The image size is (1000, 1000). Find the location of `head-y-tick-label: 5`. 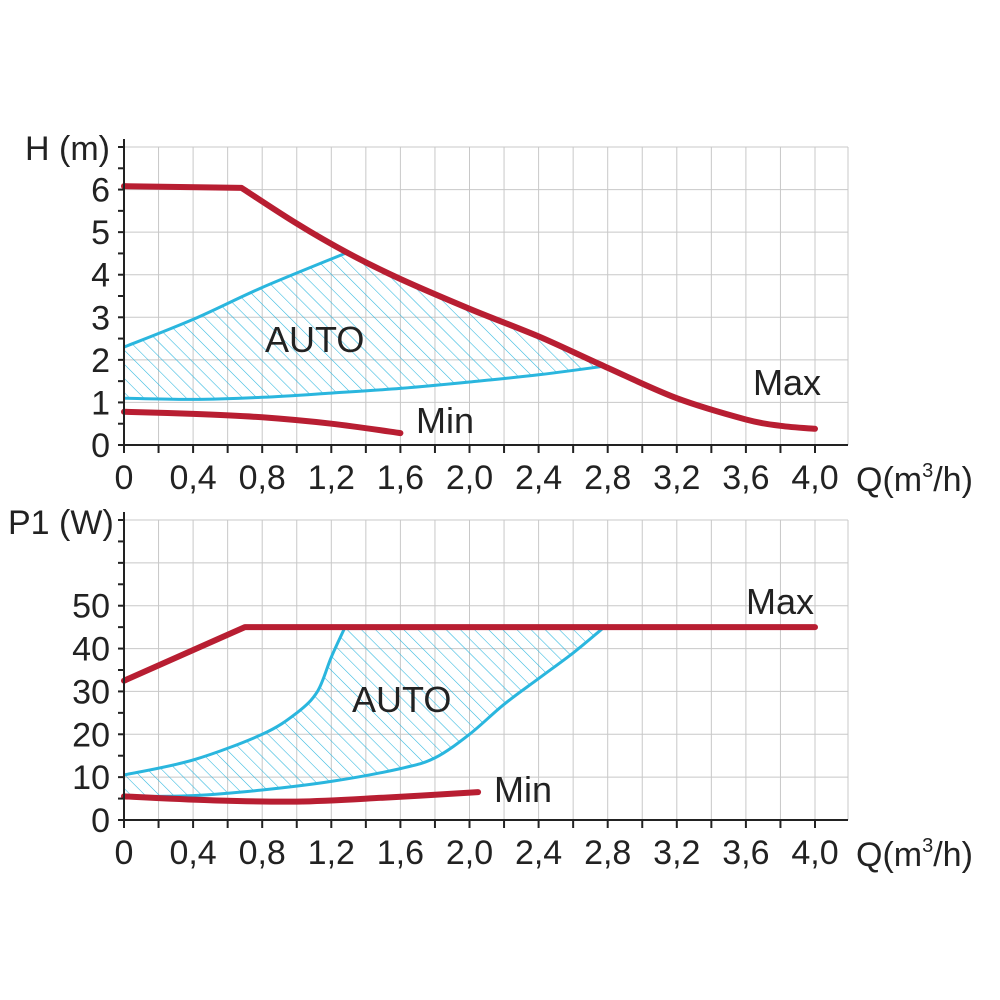

head-y-tick-label: 5 is located at coordinates (100, 233).